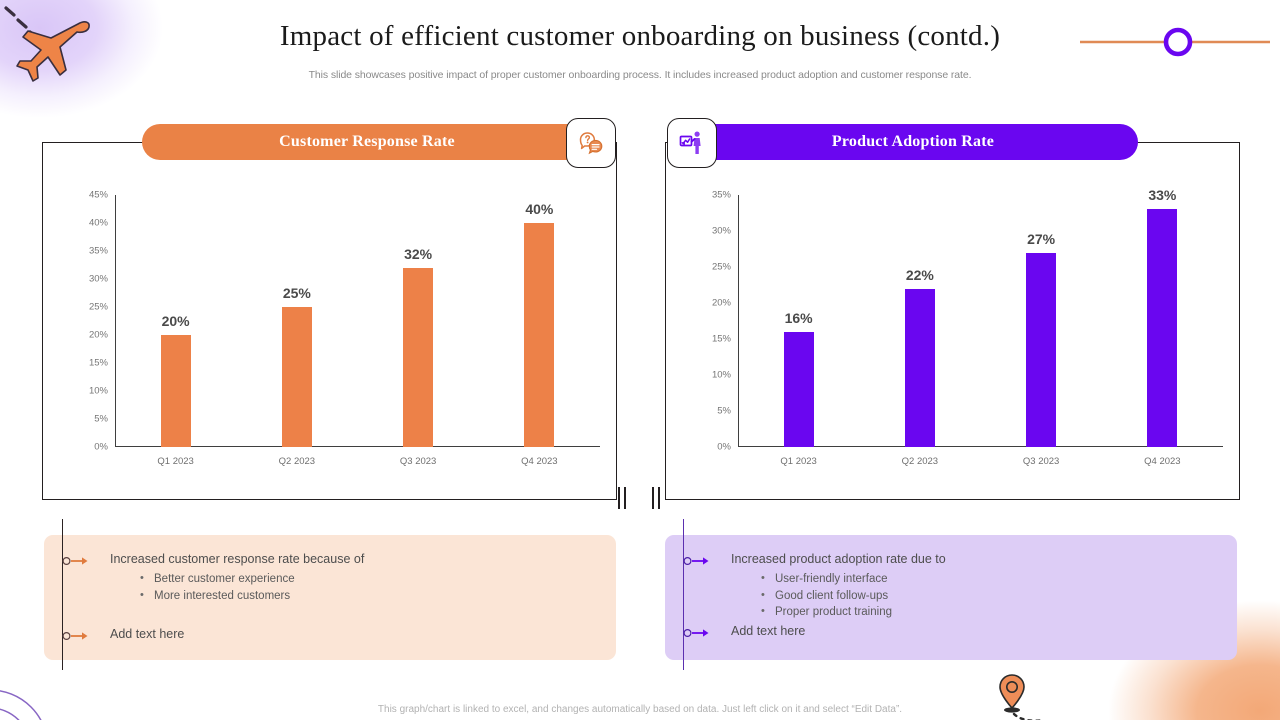 Image resolution: width=1280 pixels, height=720 pixels. I want to click on bar-group: 16%, so click(798, 321).